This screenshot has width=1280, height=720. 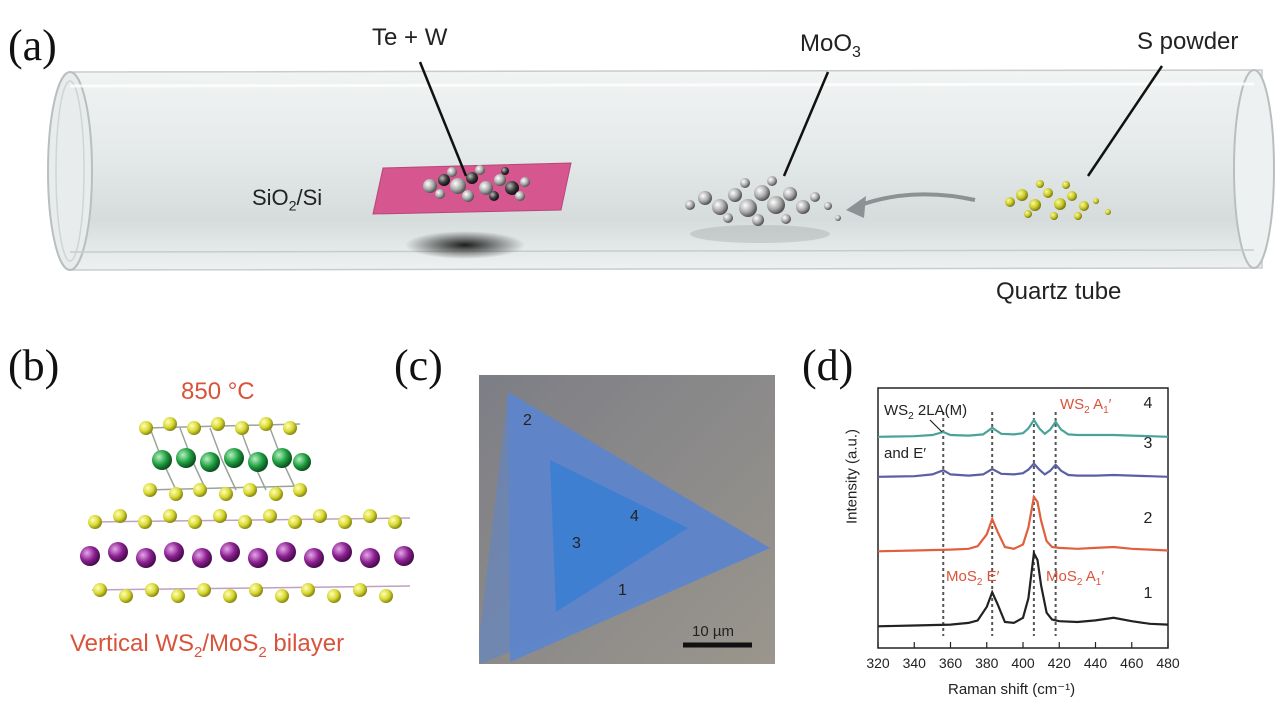 What do you see at coordinates (1087, 410) in the screenshot?
I see `annotation-ws2-a1-sub: 2` at bounding box center [1087, 410].